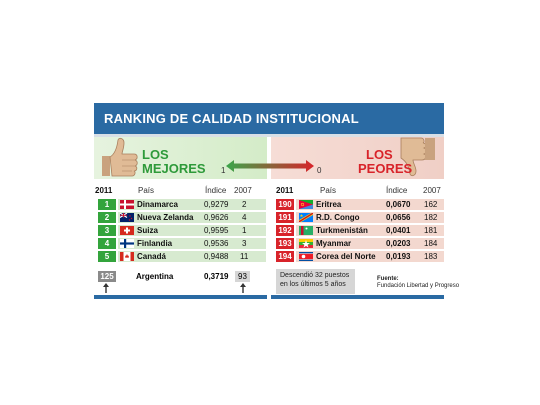 The image size is (540, 405). I want to click on best-index-3: 0,9595, so click(216, 230).